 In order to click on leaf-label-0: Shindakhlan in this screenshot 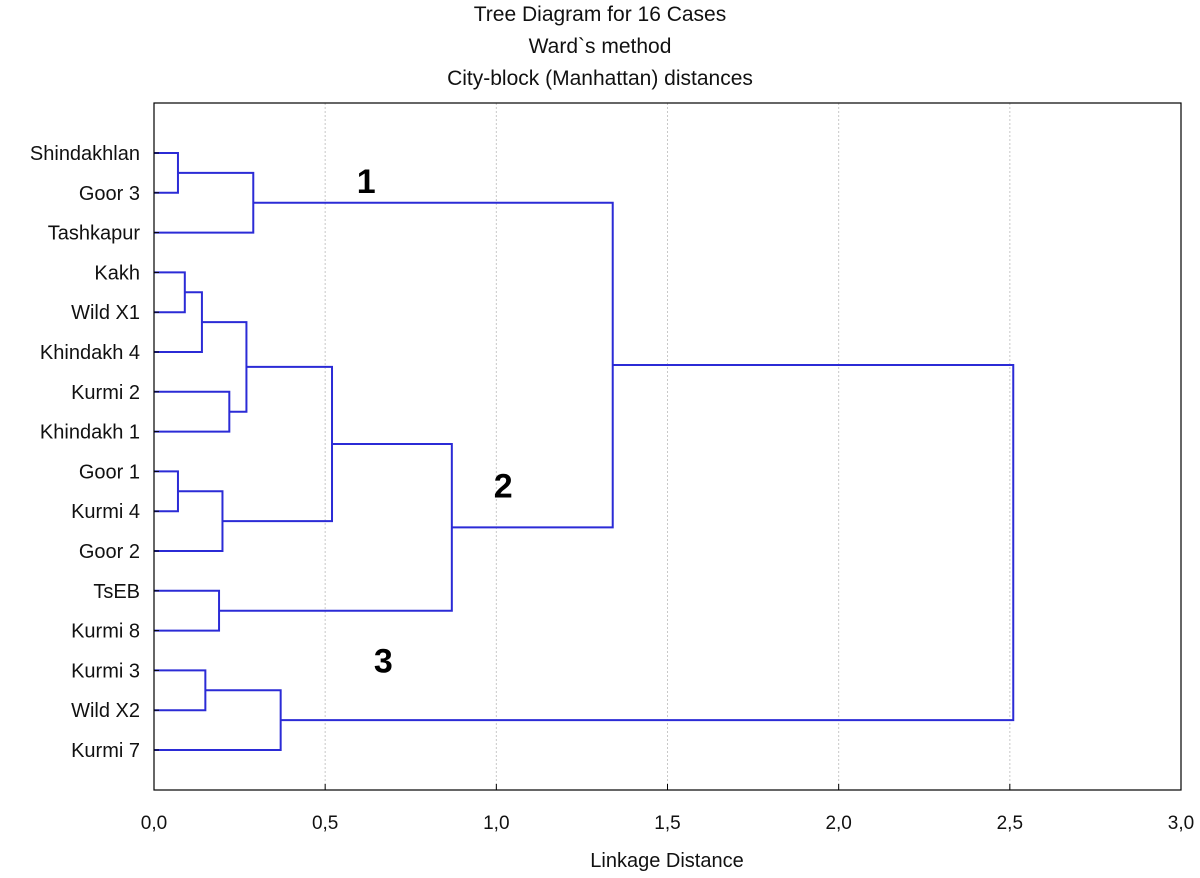, I will do `click(85, 154)`.